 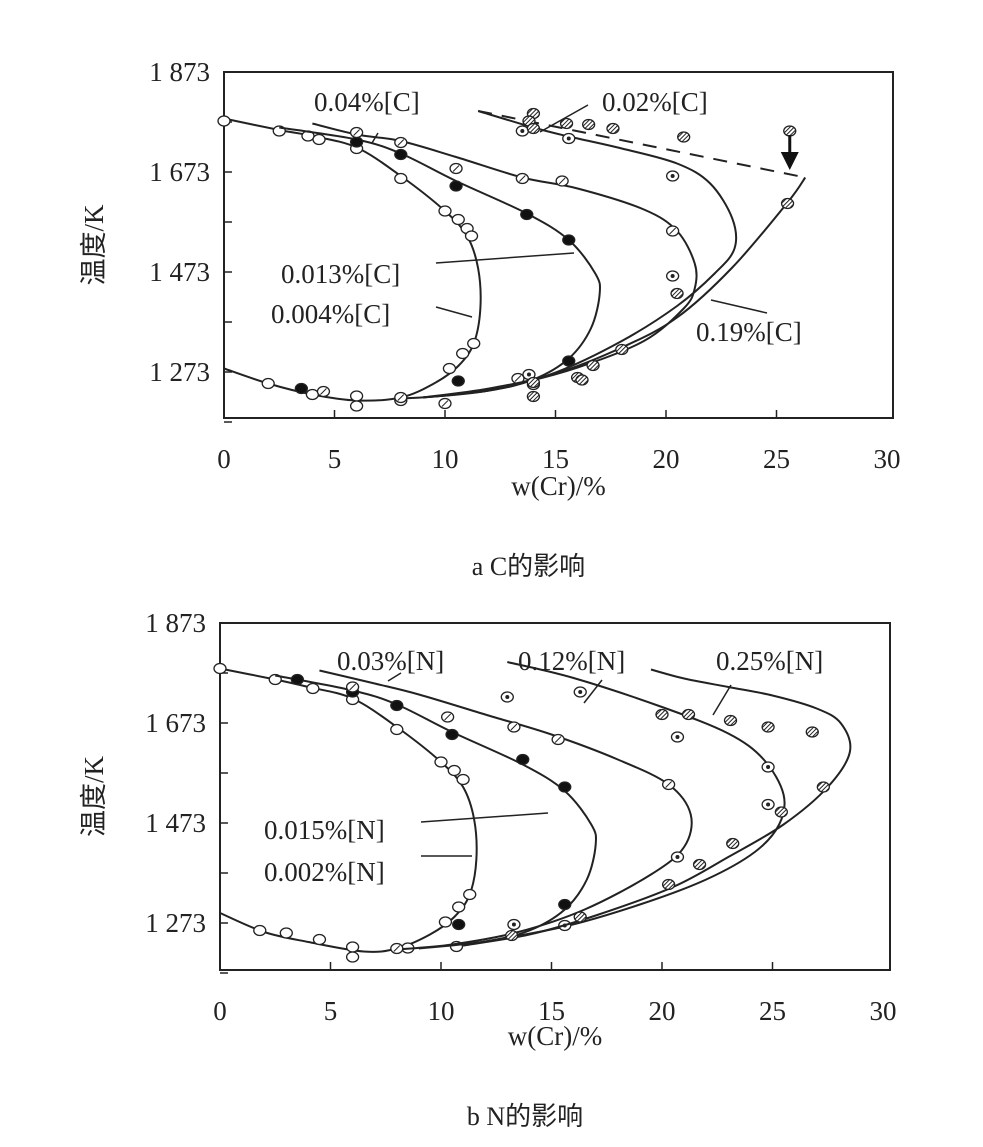 What do you see at coordinates (528, 566) in the screenshot?
I see `figure-caption: a C的影响` at bounding box center [528, 566].